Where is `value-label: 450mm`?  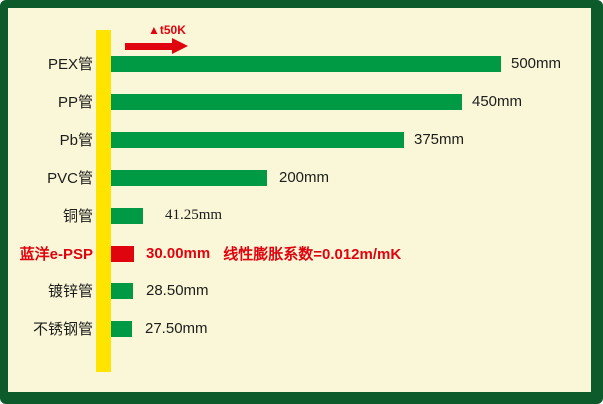
value-label: 450mm is located at coordinates (497, 101).